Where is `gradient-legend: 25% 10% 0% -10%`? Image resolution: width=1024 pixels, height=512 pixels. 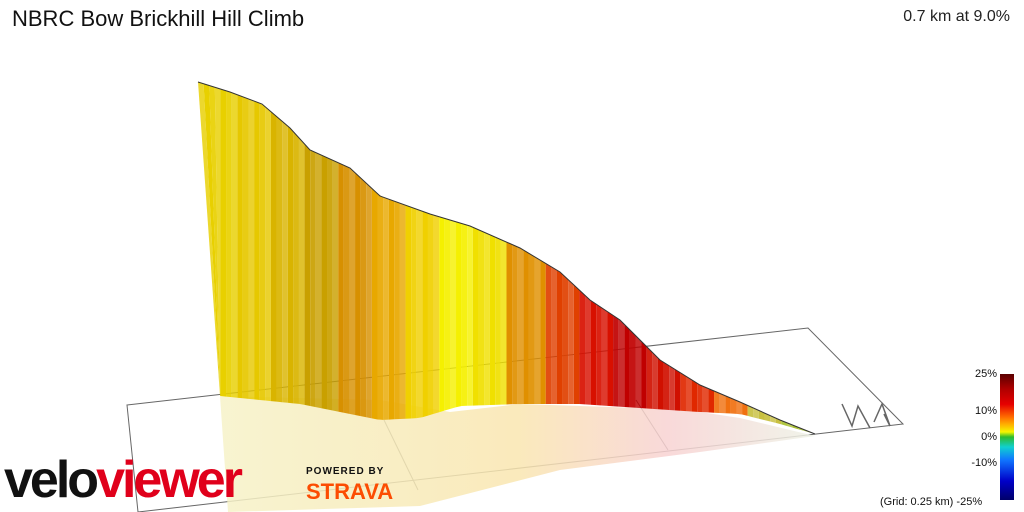
gradient-legend: 25% 10% 0% -10% is located at coordinates (994, 440).